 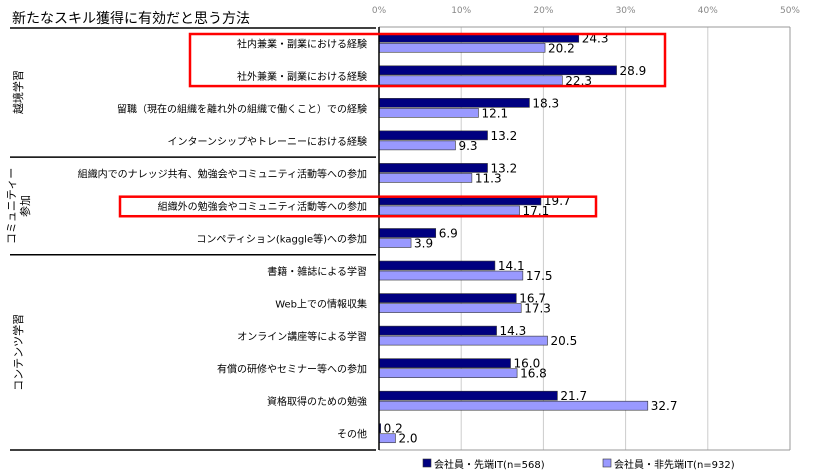 What do you see at coordinates (578, 81) in the screenshot?
I see `data-label: 22.3` at bounding box center [578, 81].